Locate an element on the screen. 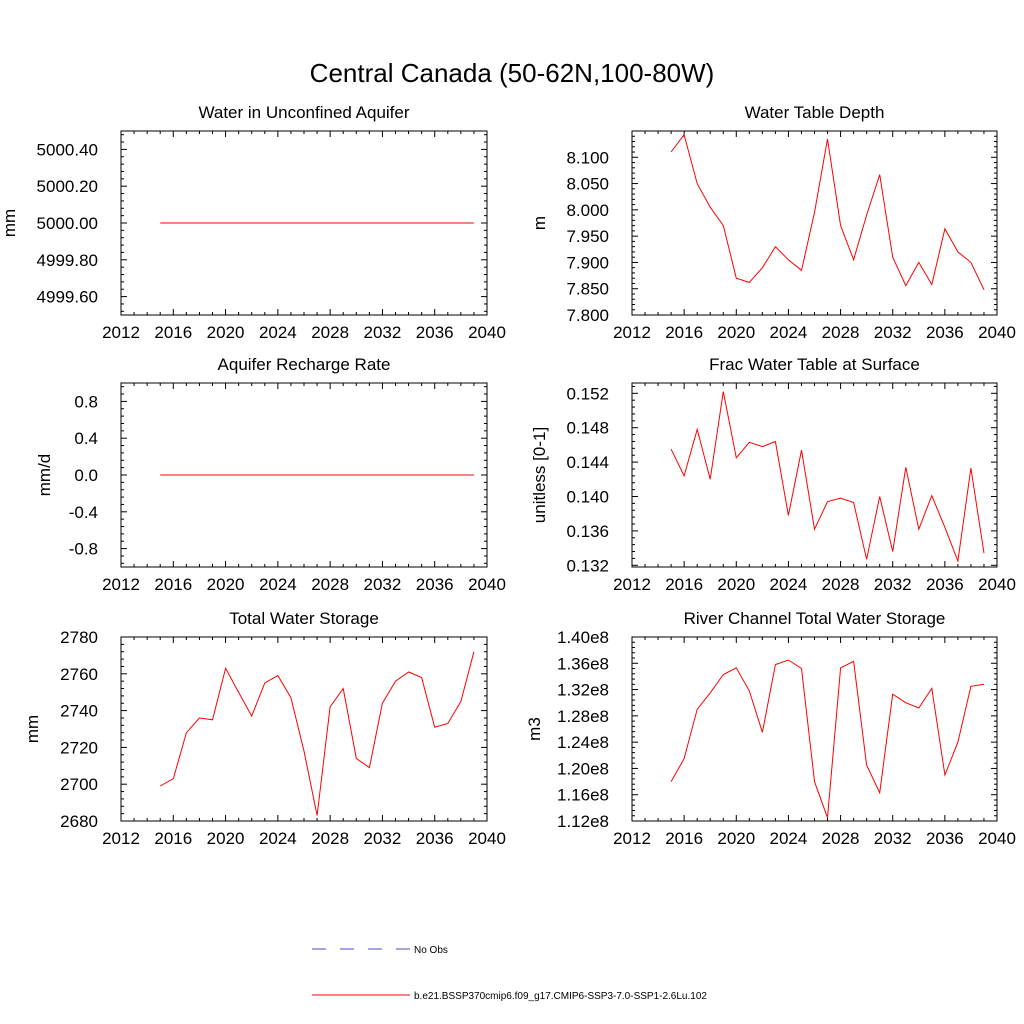 Image resolution: width=1024 pixels, height=1024 pixels. panel-title: Water Table Depth is located at coordinates (815, 112).